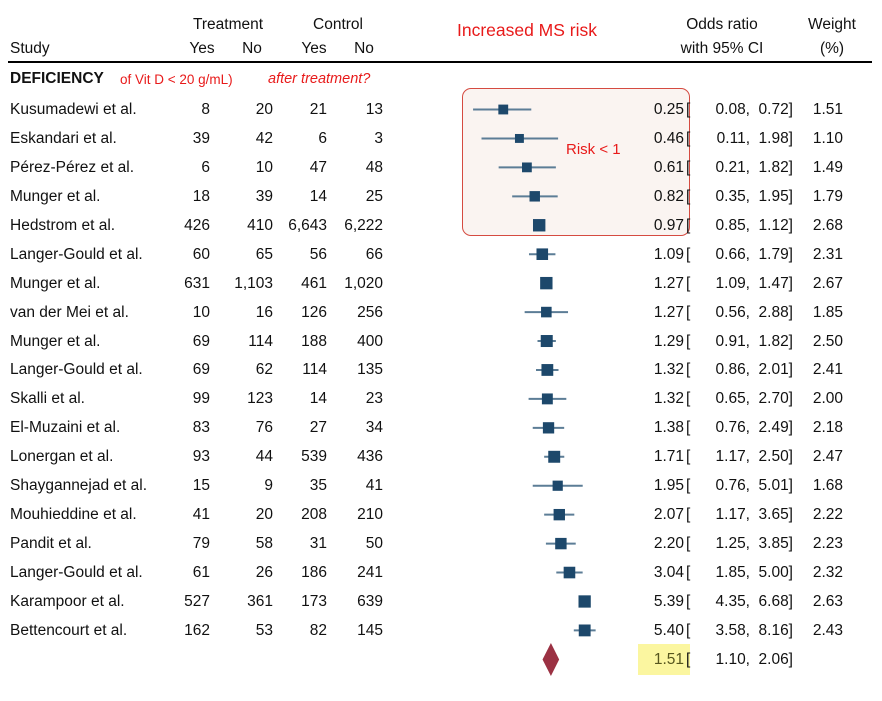 The image size is (882, 701). I want to click on ci-high-value: 2.01], so click(775, 370).